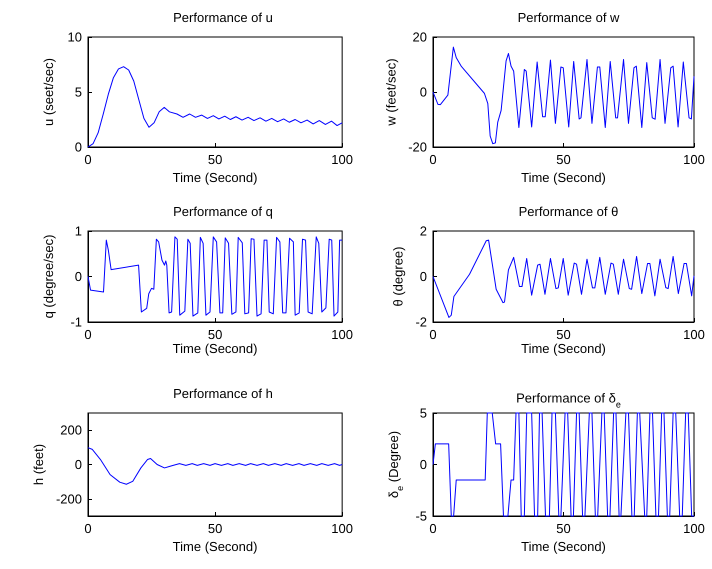 The height and width of the screenshot is (569, 712). Describe the element at coordinates (78, 231) in the screenshot. I see `y-tick-label: 1` at that location.